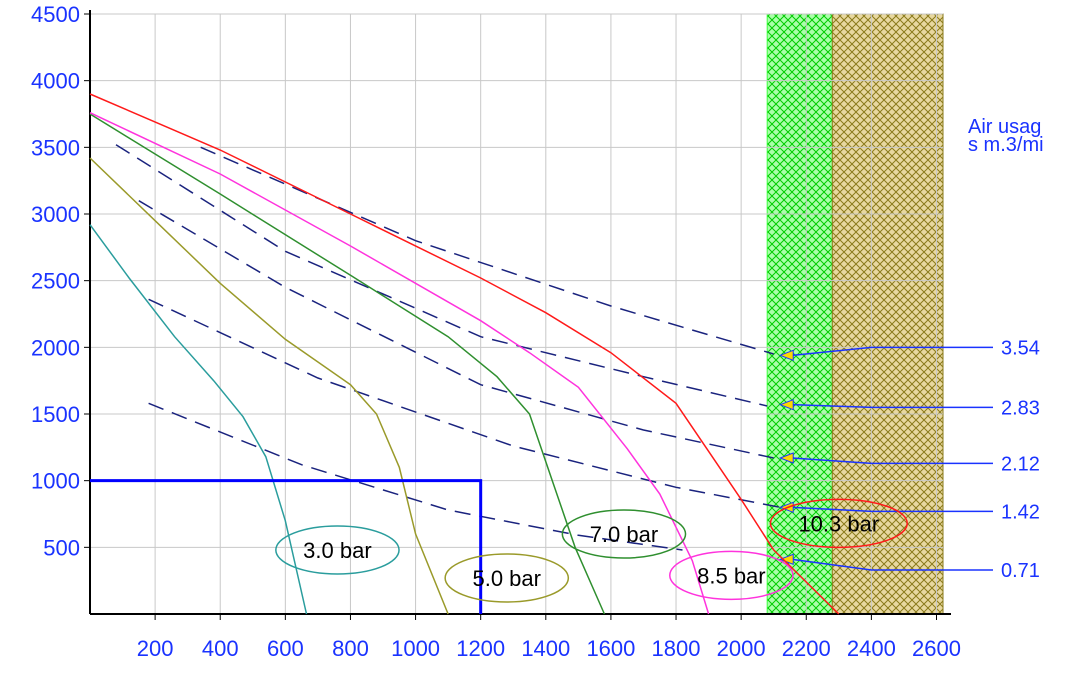  I want to click on curve-label: 3.0 bar, so click(337, 550).